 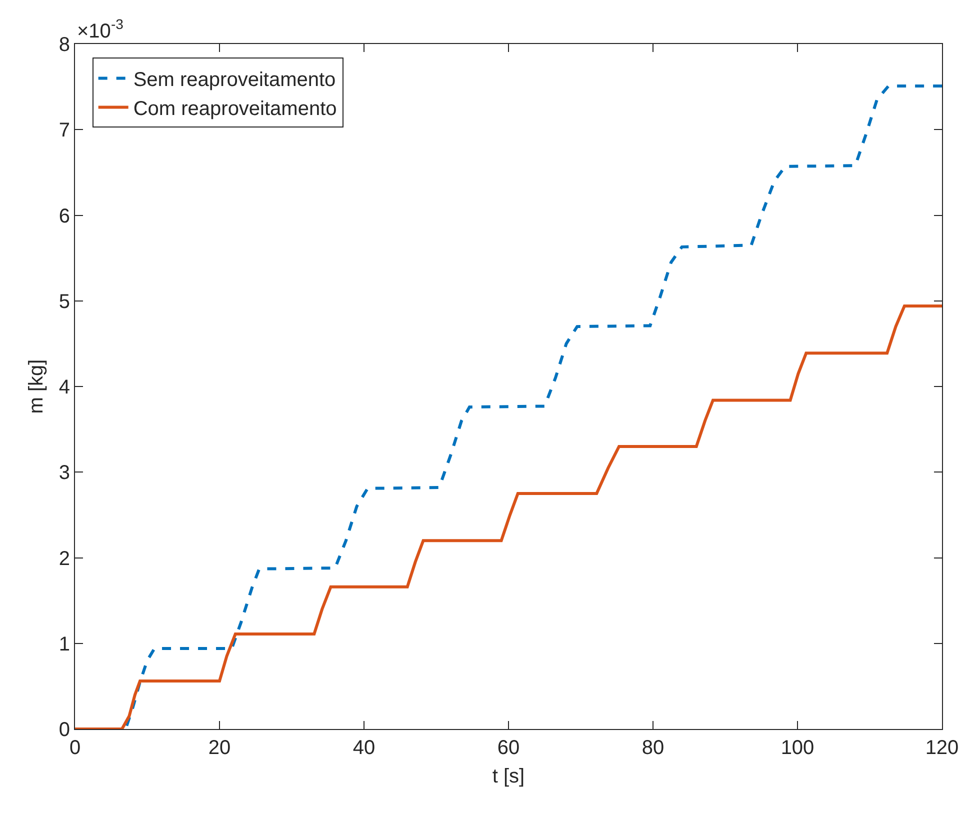 I want to click on y-tick-label: 5, so click(x=64, y=301).